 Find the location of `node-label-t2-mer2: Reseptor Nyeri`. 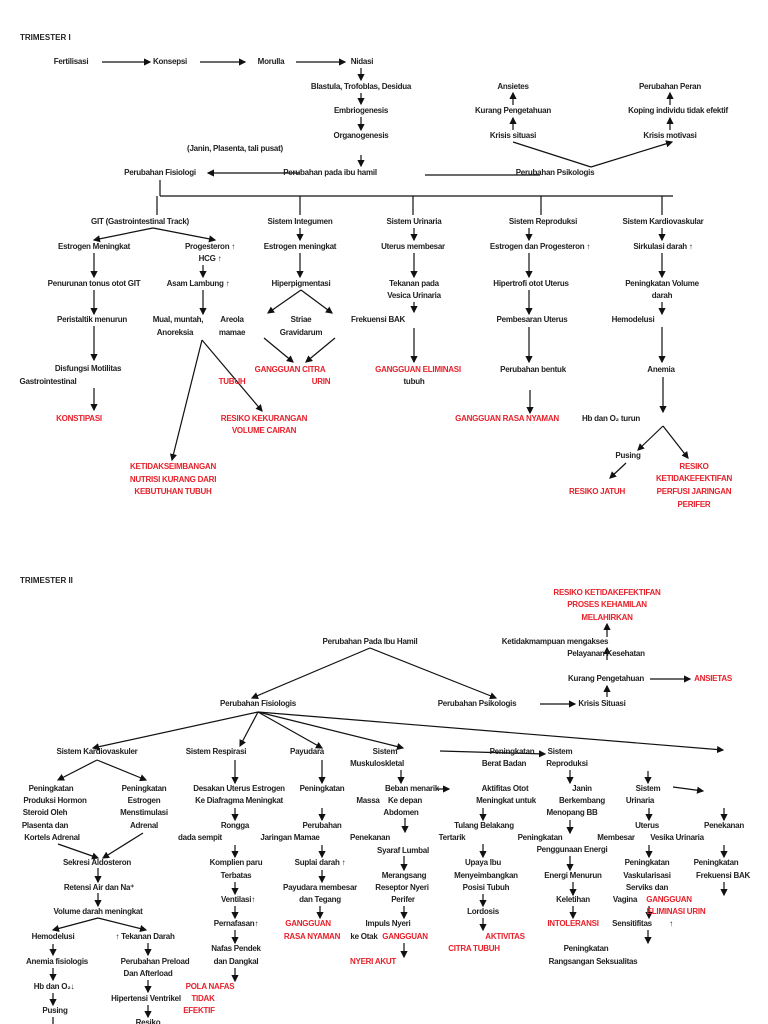

node-label-t2-mer2: Reseptor Nyeri is located at coordinates (402, 887).